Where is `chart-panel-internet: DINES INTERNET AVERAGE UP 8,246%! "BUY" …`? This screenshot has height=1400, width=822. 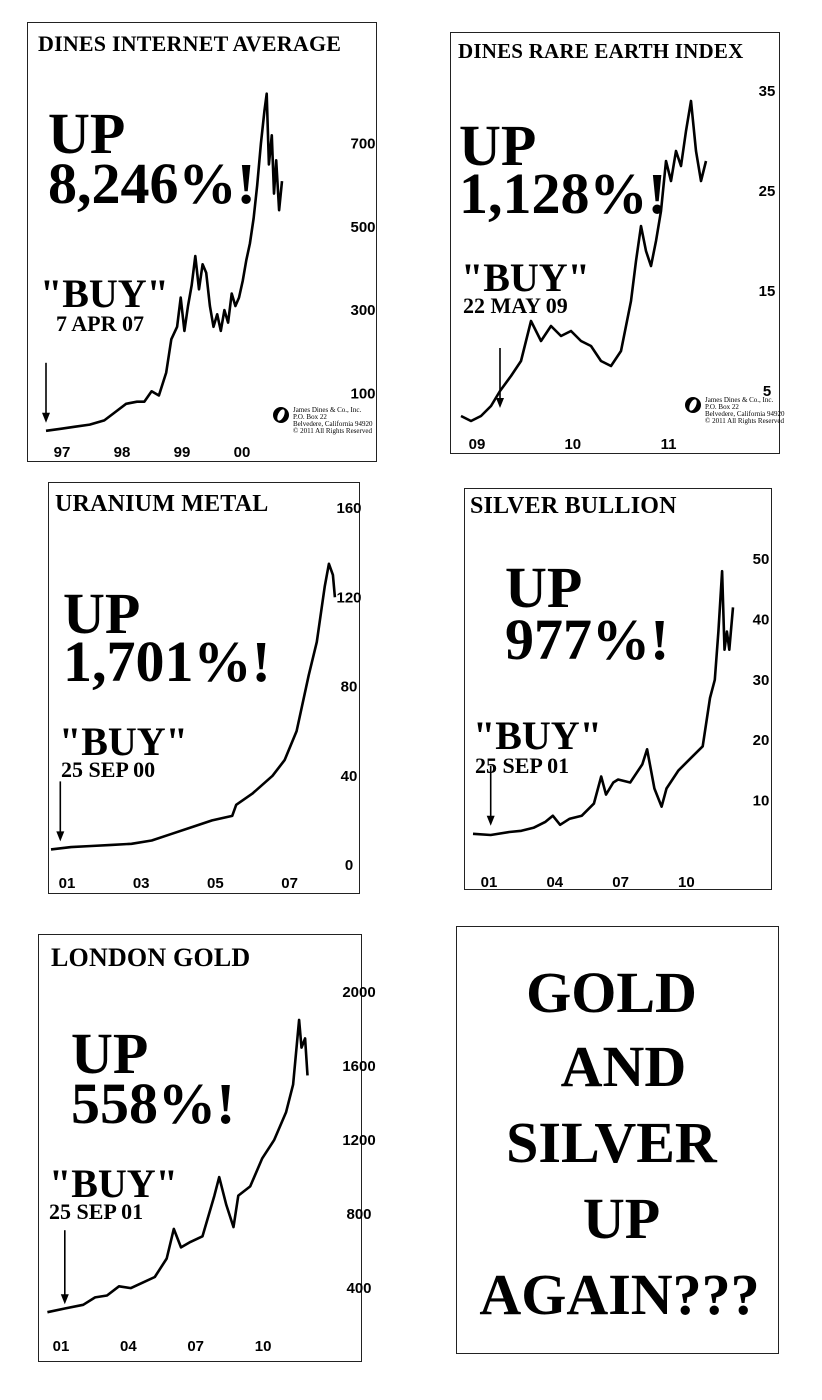
chart-panel-internet: DINES INTERNET AVERAGE UP 8,246%! "BUY" … is located at coordinates (202, 242).